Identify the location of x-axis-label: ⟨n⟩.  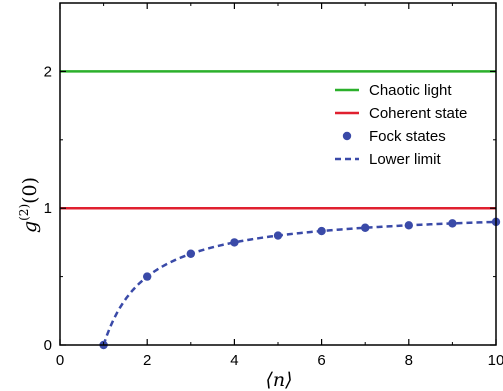
(278, 380).